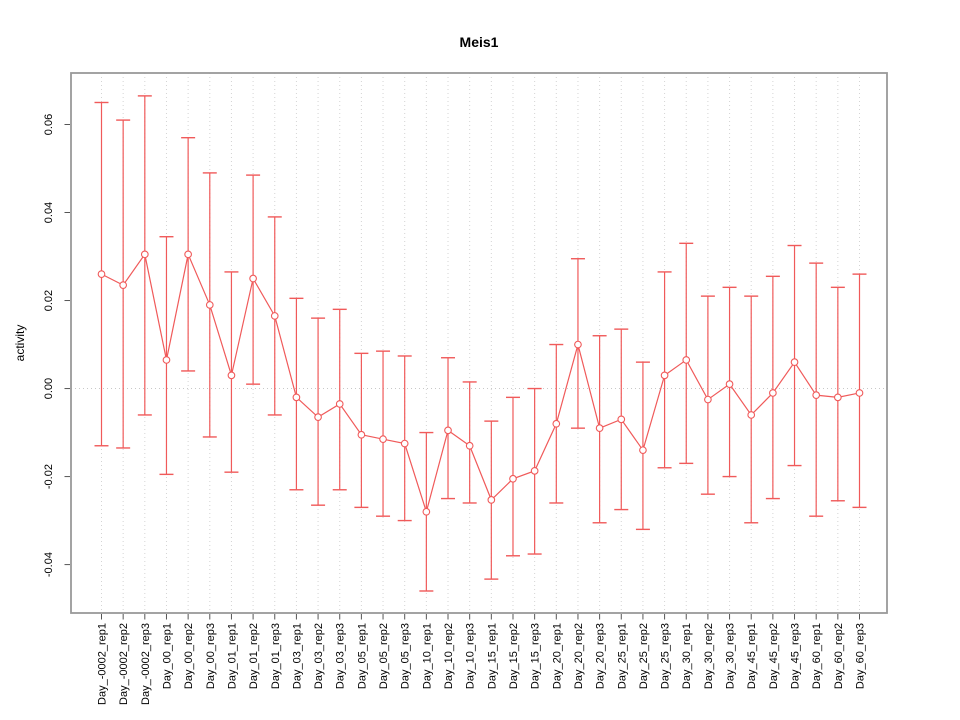 This screenshot has width=960, height=720. I want to click on x-tick-label: Day_60_rep3, so click(861, 656).